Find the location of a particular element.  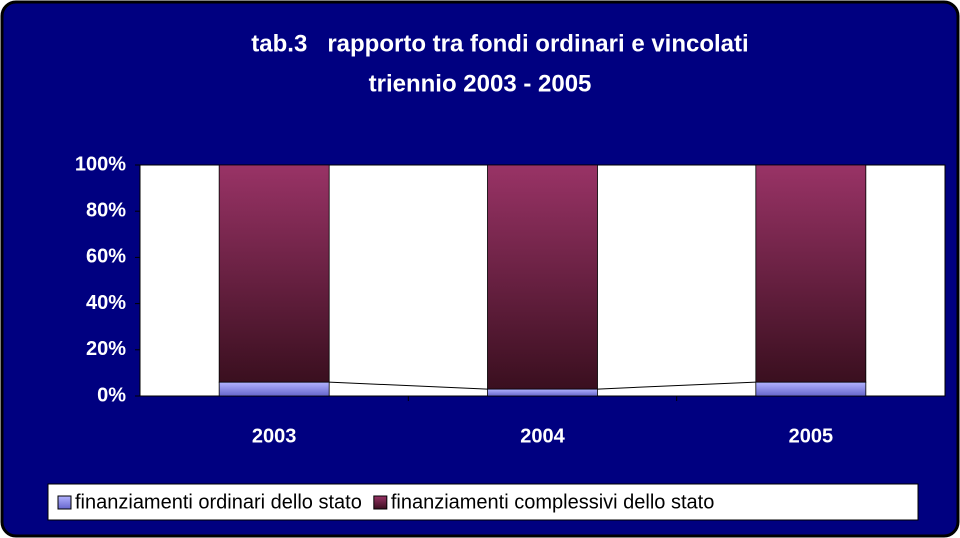

chart-subtitle: triennio 2003 - 2005 is located at coordinates (480, 83).